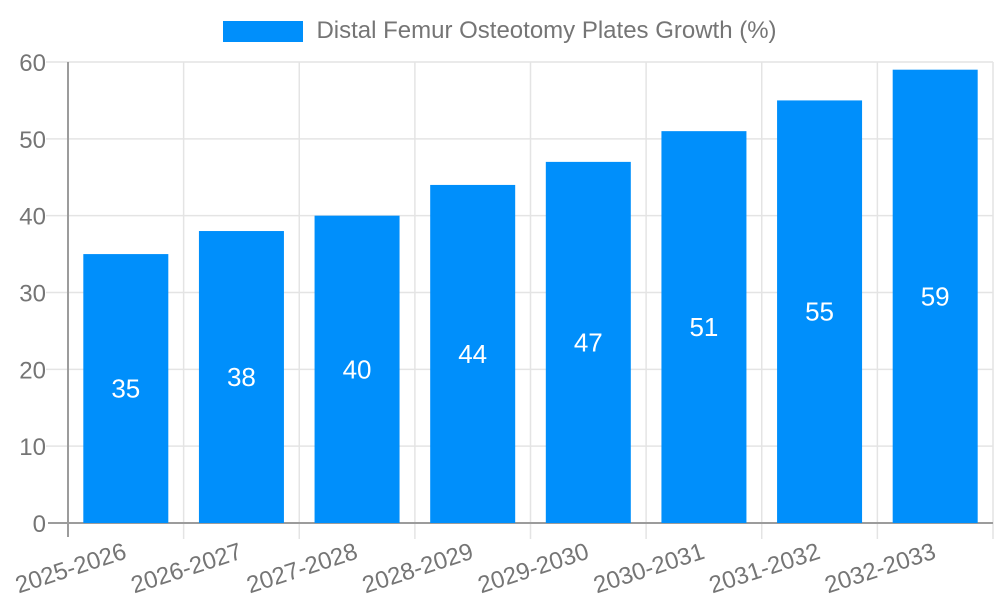 This screenshot has height=600, width=1000. I want to click on x-axis-tick-label: 2025-2026, so click(71, 568).